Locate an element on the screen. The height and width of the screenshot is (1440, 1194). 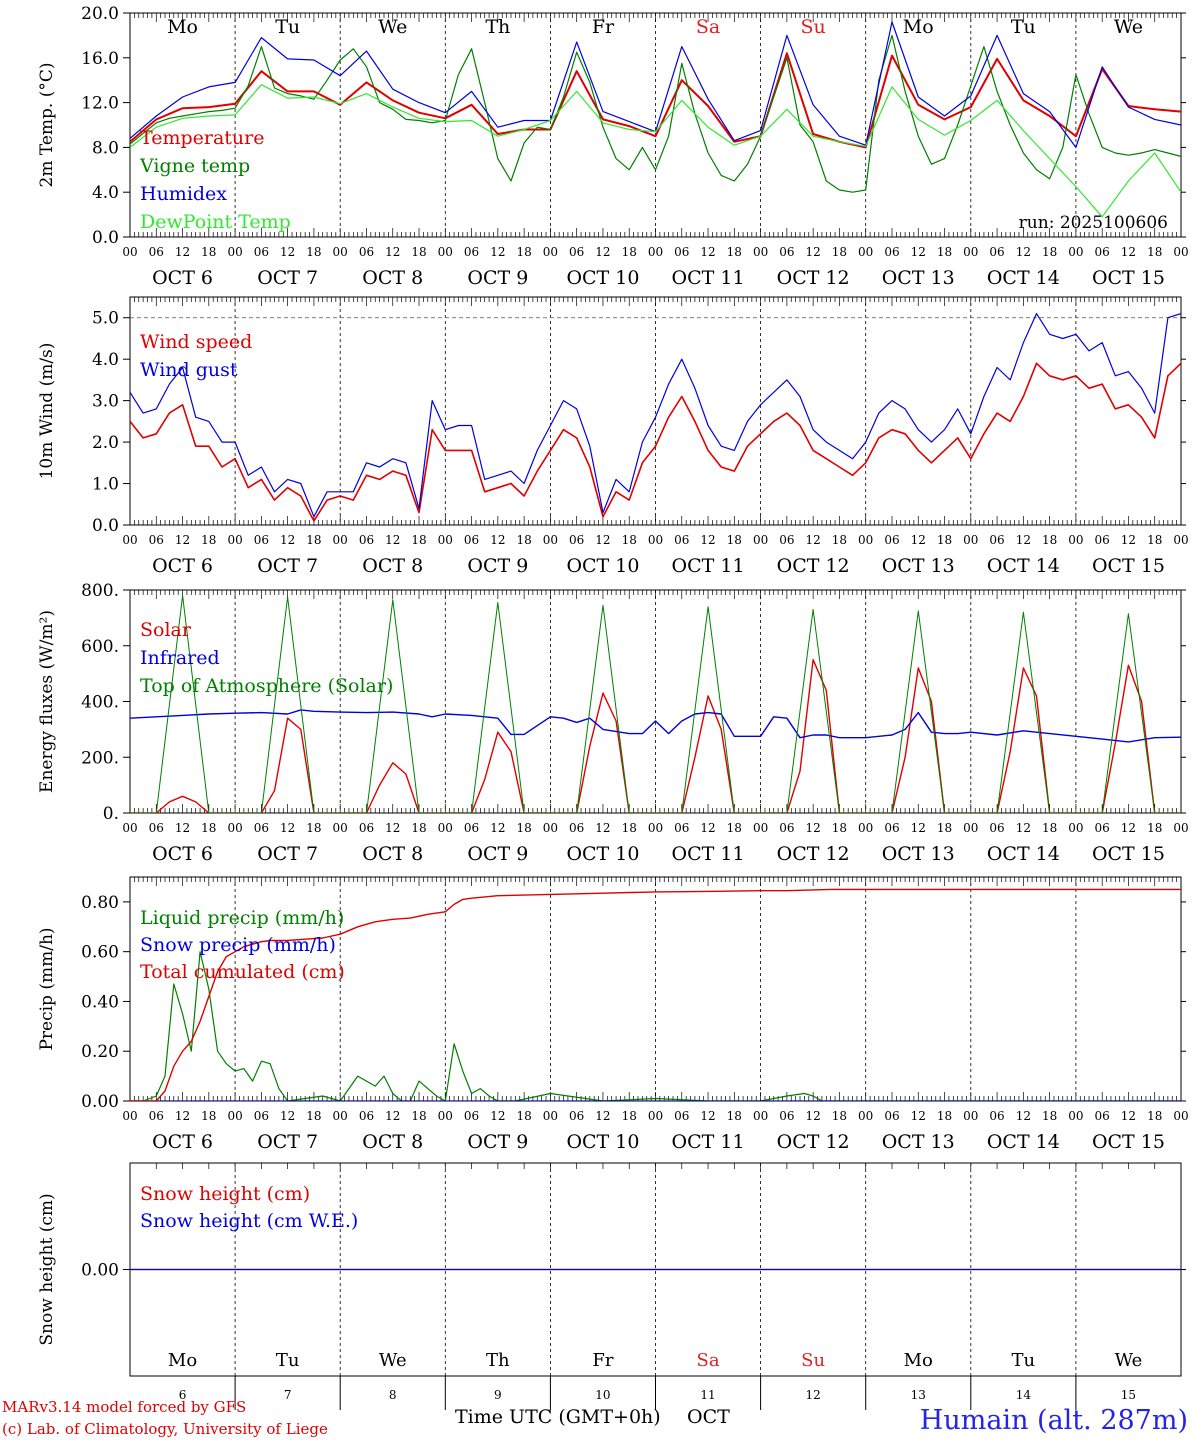
y-axis-label: 2m Temp. (°C) is located at coordinates (47, 124).